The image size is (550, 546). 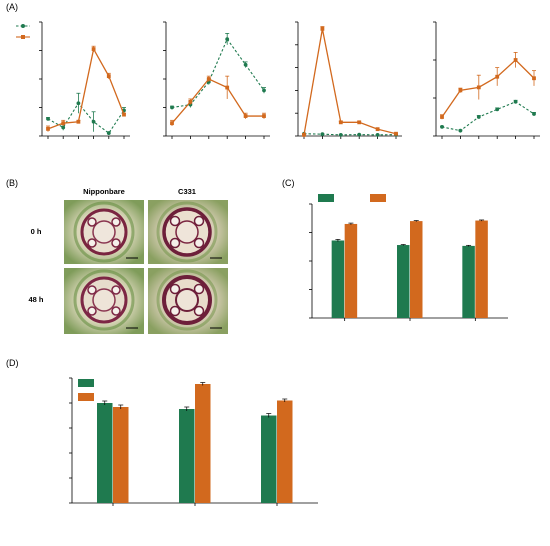 I want to click on legend-marker-nipponbare, so click(x=23, y=26).